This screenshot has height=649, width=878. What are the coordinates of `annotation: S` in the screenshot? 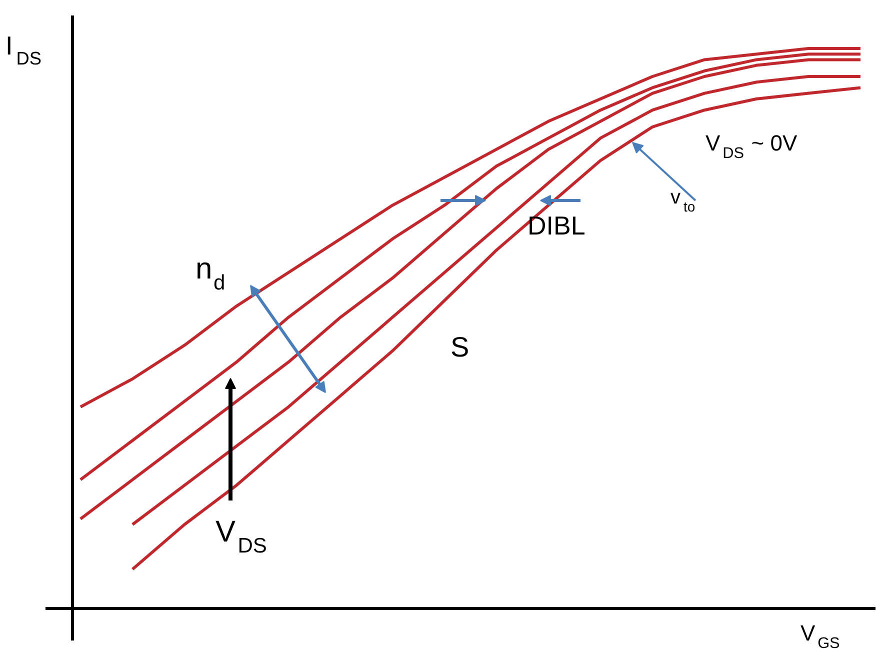 It's located at (460, 347).